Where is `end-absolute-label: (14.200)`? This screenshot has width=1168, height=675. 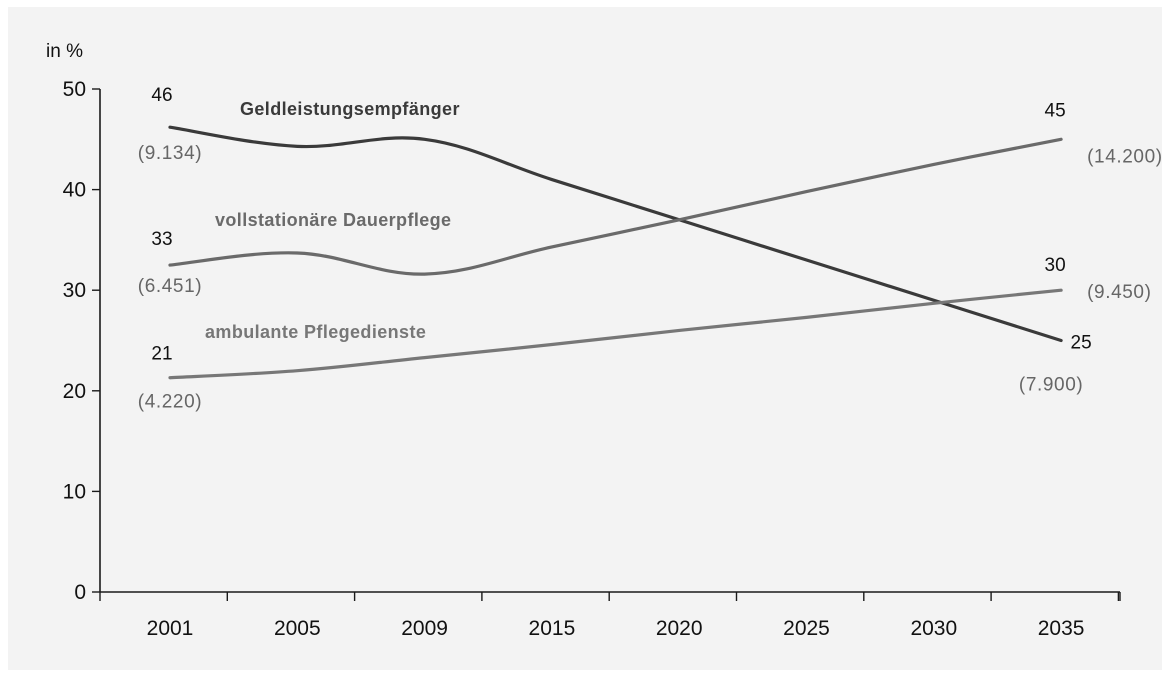 end-absolute-label: (14.200) is located at coordinates (1124, 156).